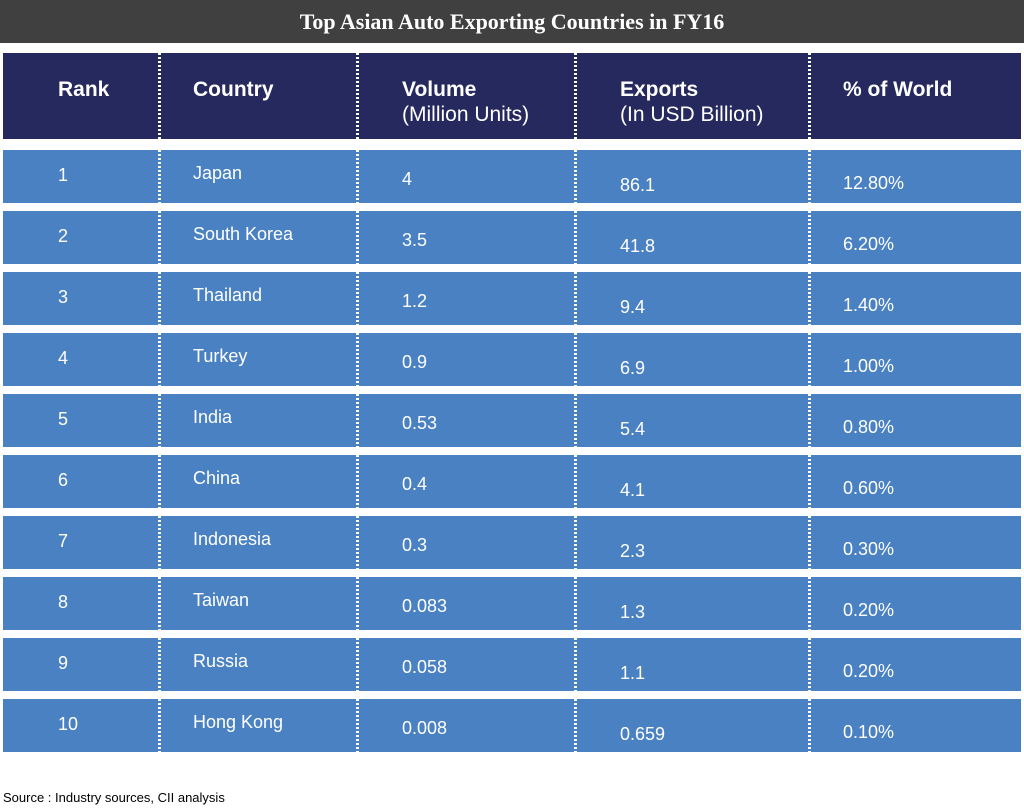  I want to click on cell-world: 0.30%, so click(869, 549).